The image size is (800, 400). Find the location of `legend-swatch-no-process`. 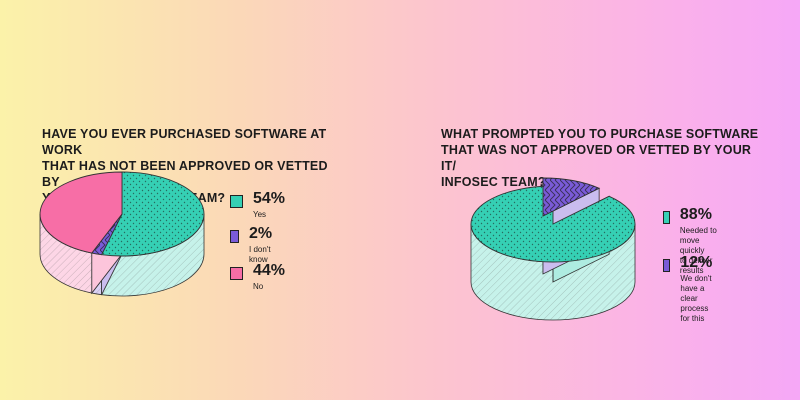

legend-swatch-no-process is located at coordinates (667, 265).